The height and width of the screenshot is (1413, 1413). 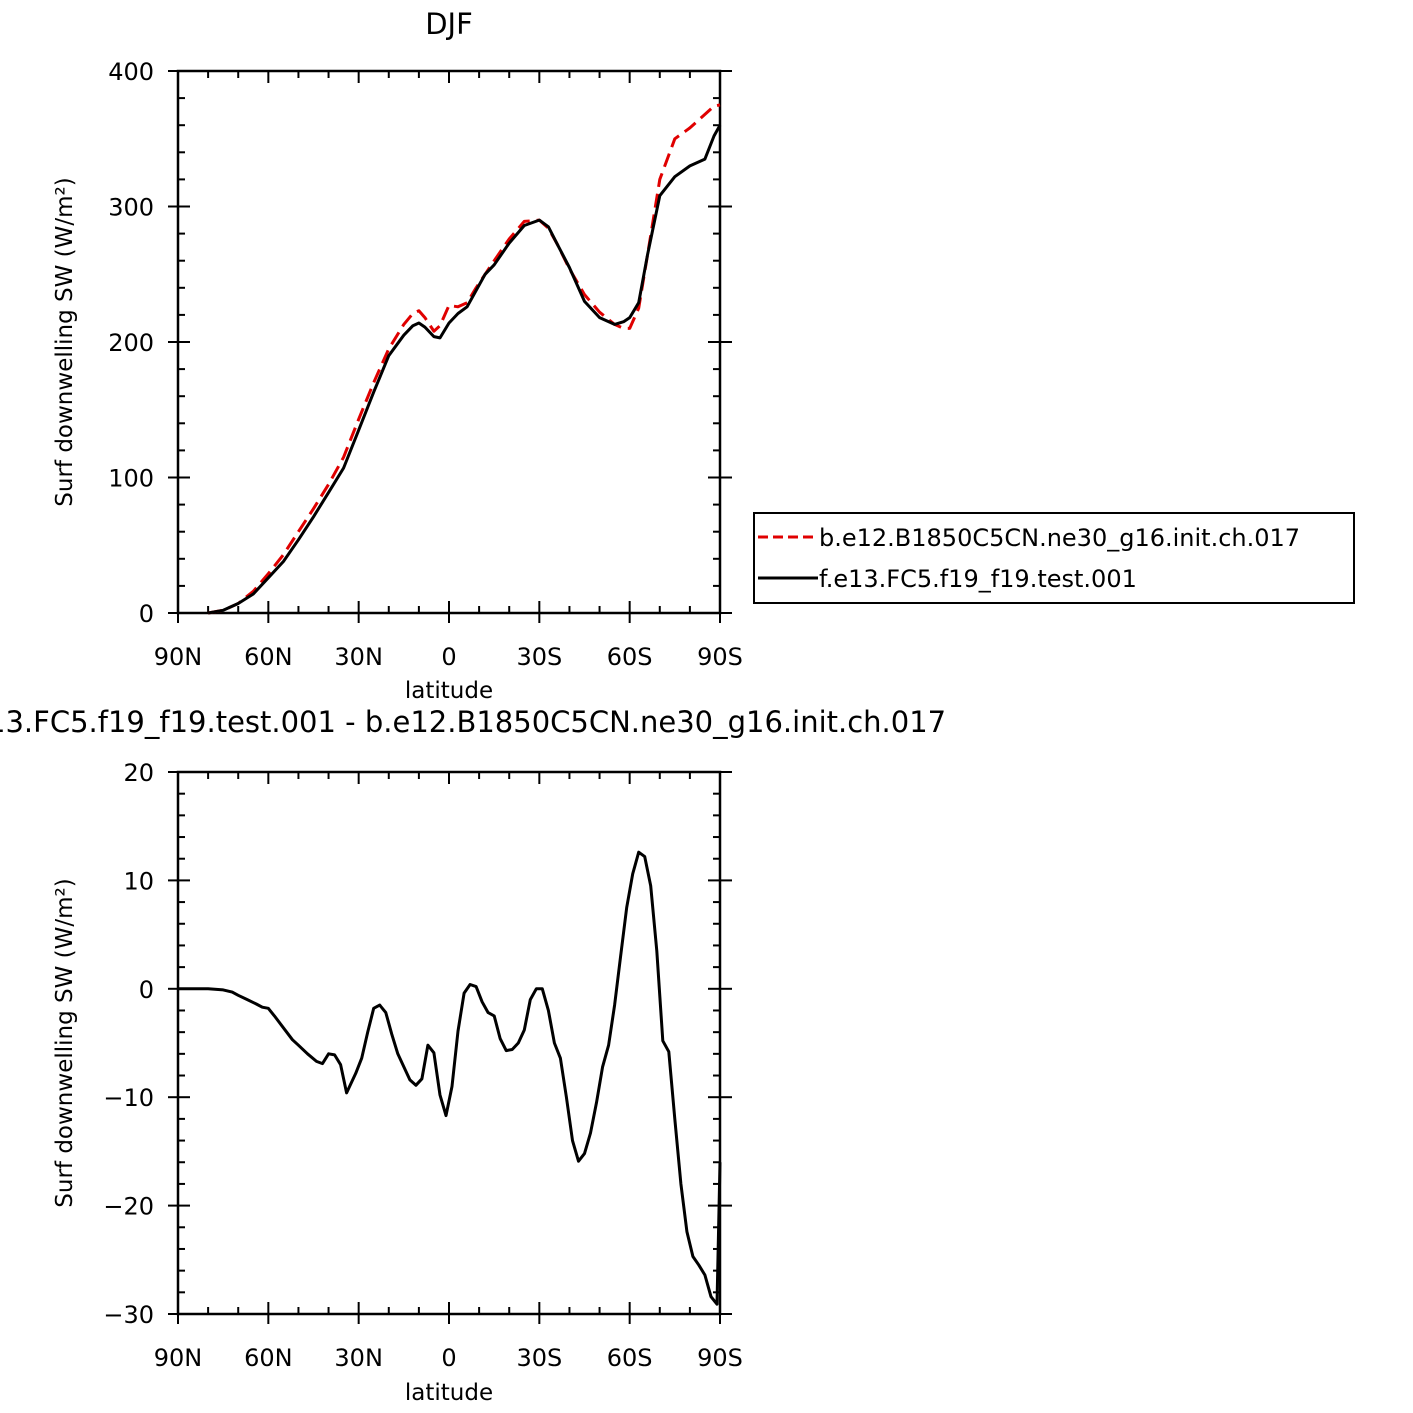 I want to click on legend-label-1: f.e13.FC5.f19_f19.test.001, so click(x=978, y=579).